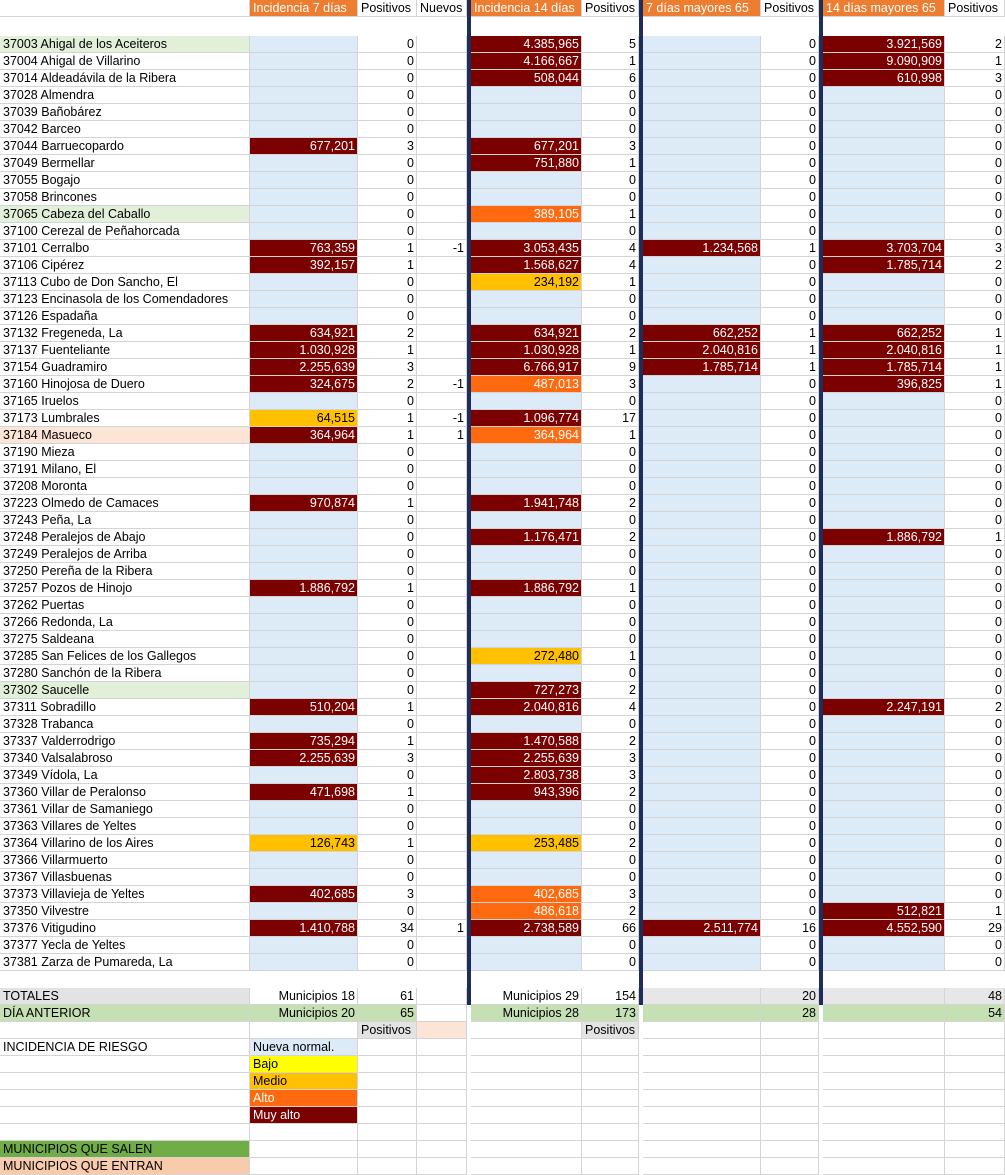  I want to click on positives-7d-over65-cell: 1, so click(790, 350).